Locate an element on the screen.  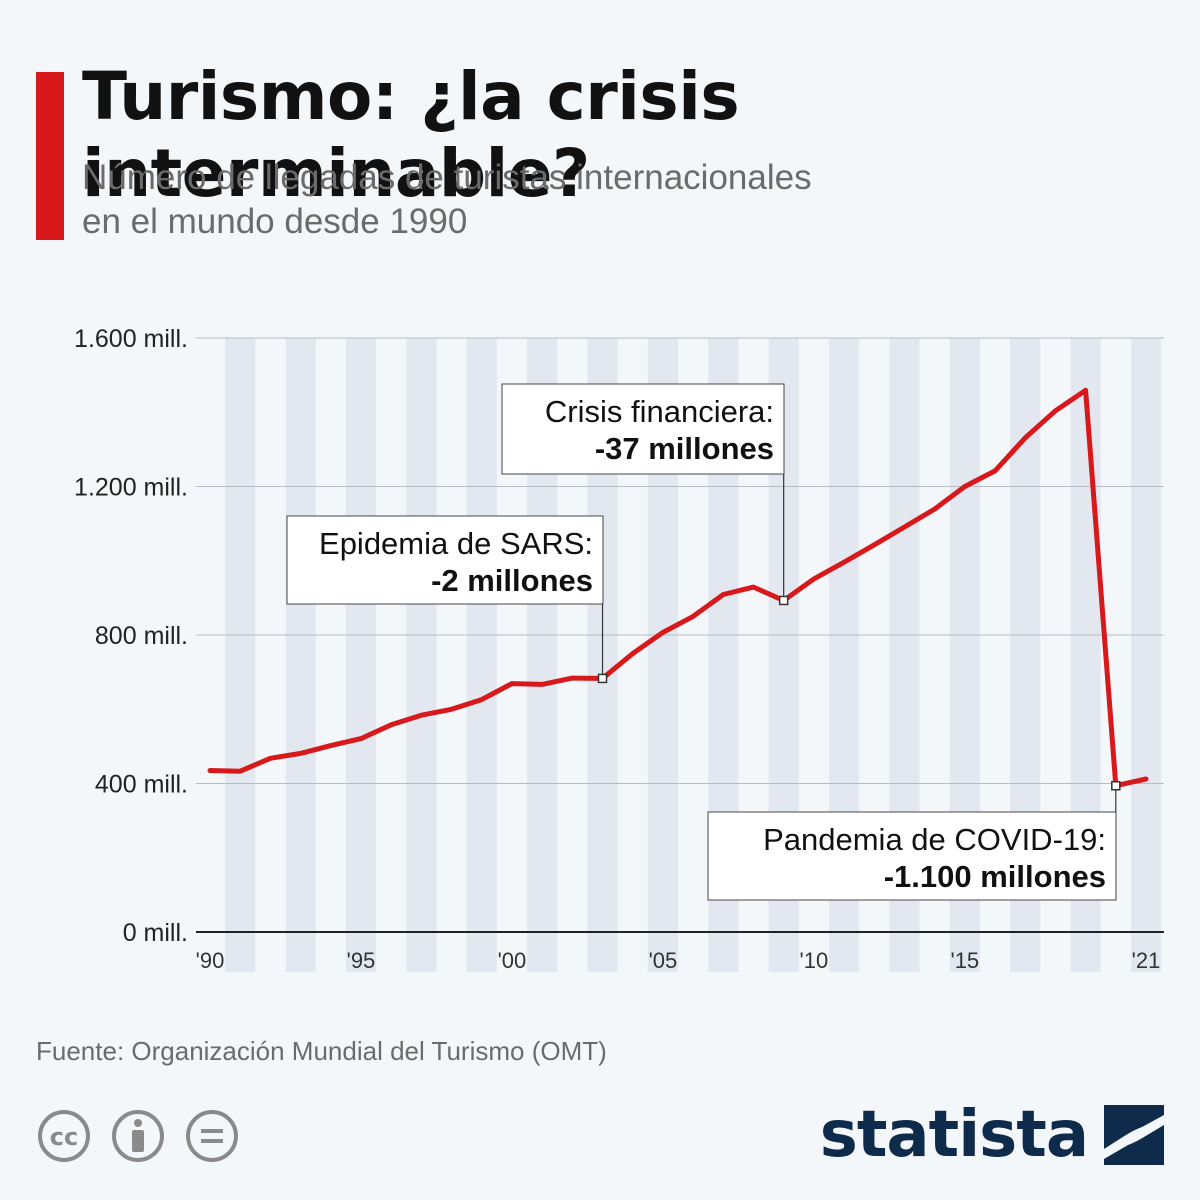
y-tick-label: 1.200 mill. is located at coordinates (131, 488).